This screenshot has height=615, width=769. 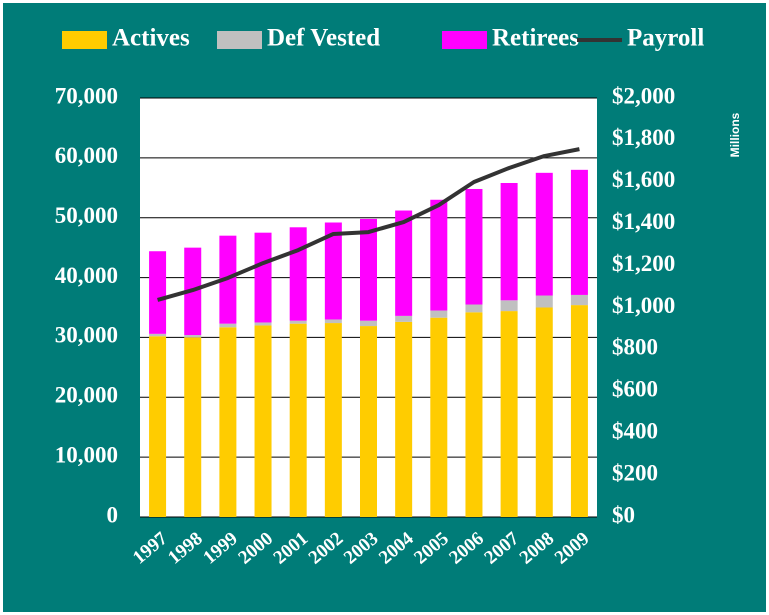 I want to click on y2-tick-label: $0, so click(x=623, y=514).